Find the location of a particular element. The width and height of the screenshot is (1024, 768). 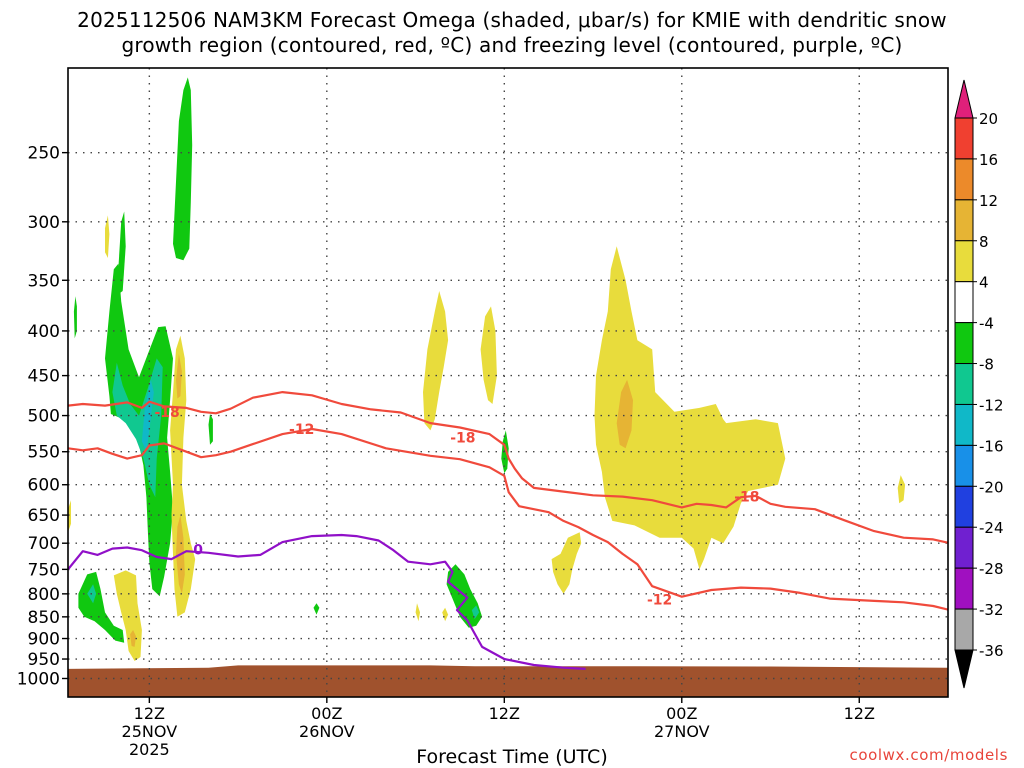

y-tick-label-650: 650 is located at coordinates (44, 516).